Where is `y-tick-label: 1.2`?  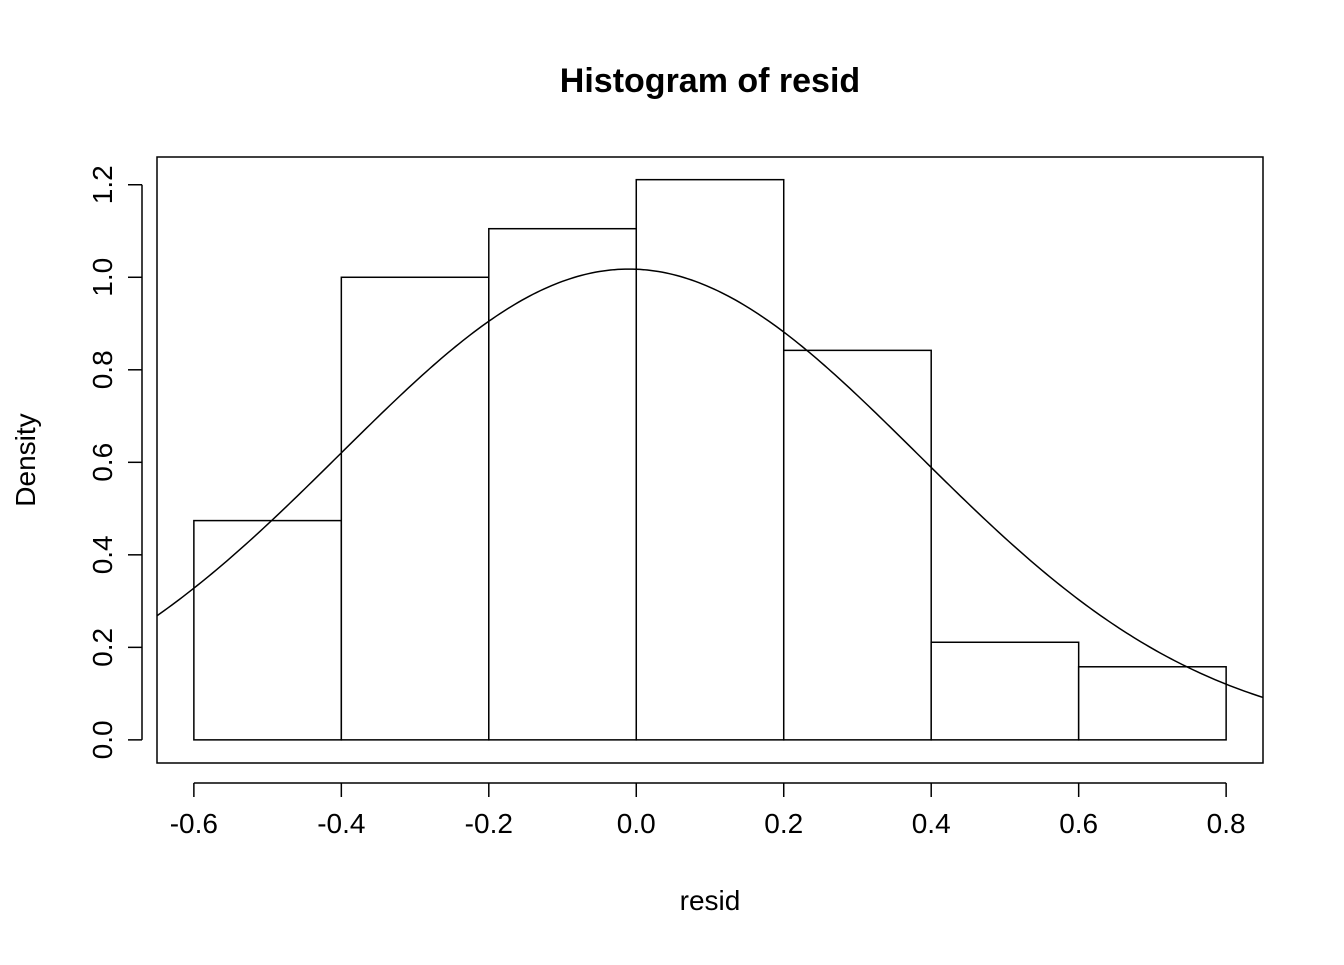 y-tick-label: 1.2 is located at coordinates (102, 184).